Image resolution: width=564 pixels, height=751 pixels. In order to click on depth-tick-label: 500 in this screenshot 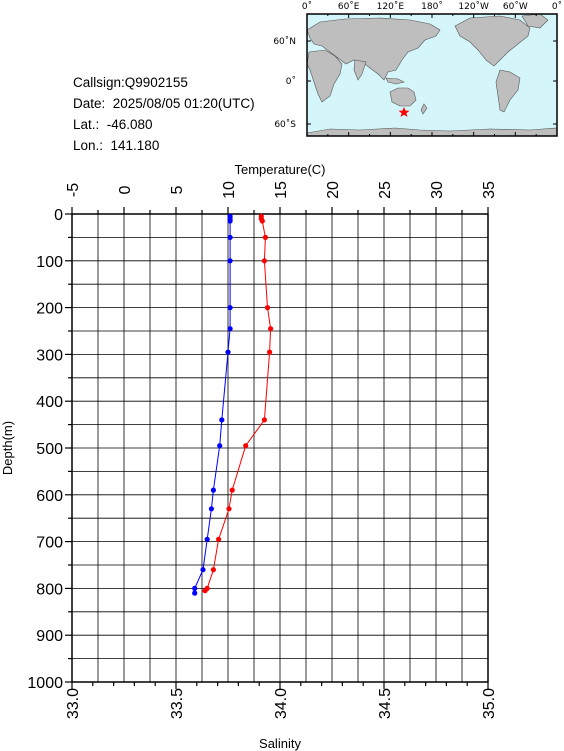, I will do `click(49, 449)`.